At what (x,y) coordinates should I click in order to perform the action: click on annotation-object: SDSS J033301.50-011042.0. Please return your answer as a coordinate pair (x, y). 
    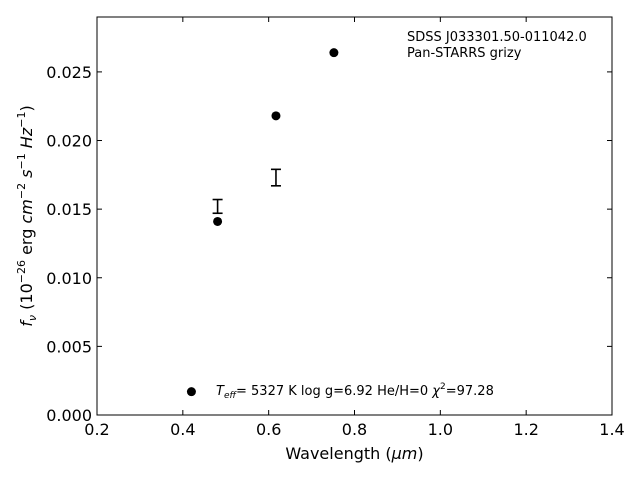
    Looking at the image, I should click on (497, 37).